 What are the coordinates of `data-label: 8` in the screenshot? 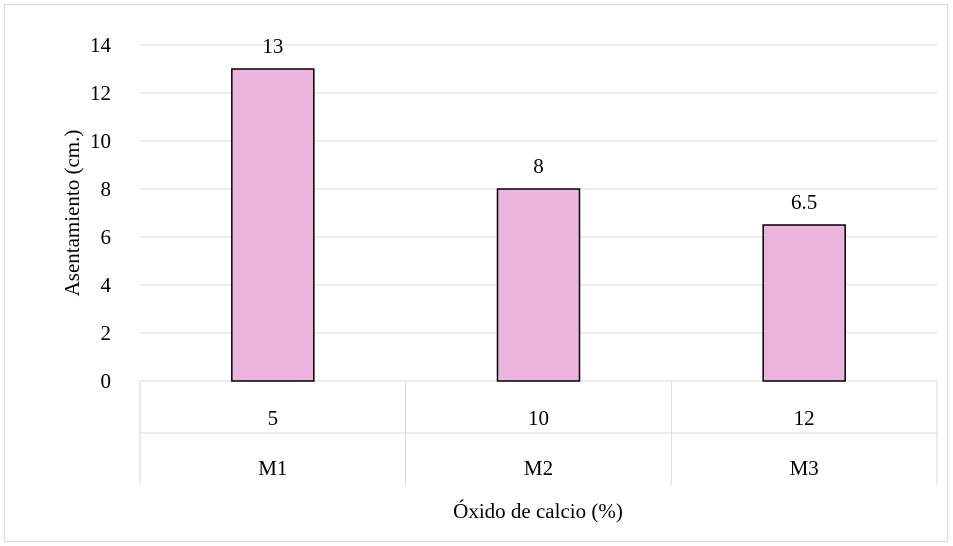 It's located at (538, 166).